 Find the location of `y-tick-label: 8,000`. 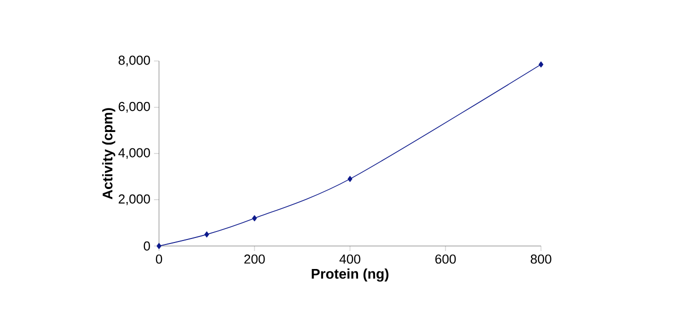

y-tick-label: 8,000 is located at coordinates (134, 61).